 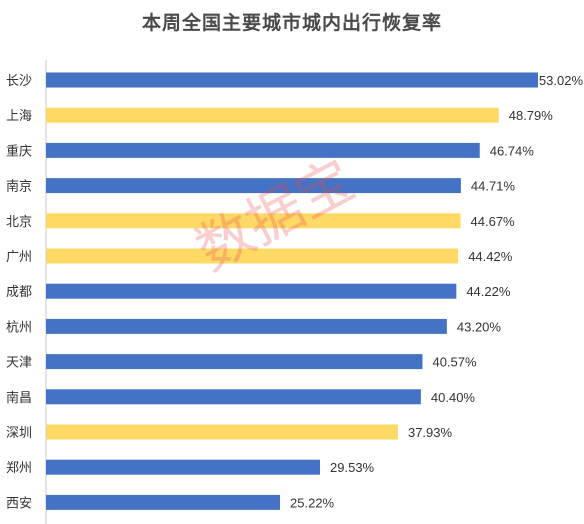 What do you see at coordinates (493, 186) in the screenshot?
I see `value-label: 44.71%` at bounding box center [493, 186].